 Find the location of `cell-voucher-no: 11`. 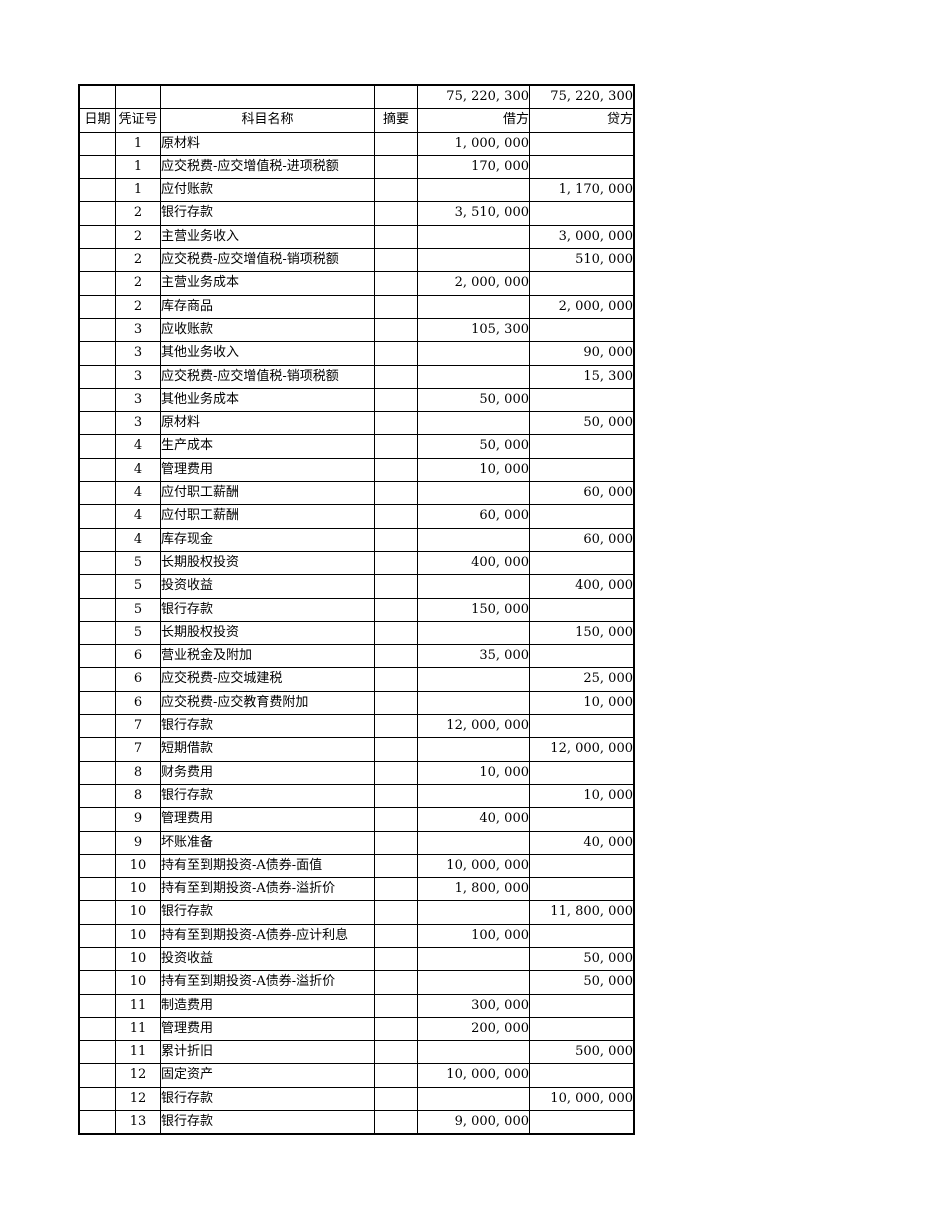

cell-voucher-no: 11 is located at coordinates (138, 1052).